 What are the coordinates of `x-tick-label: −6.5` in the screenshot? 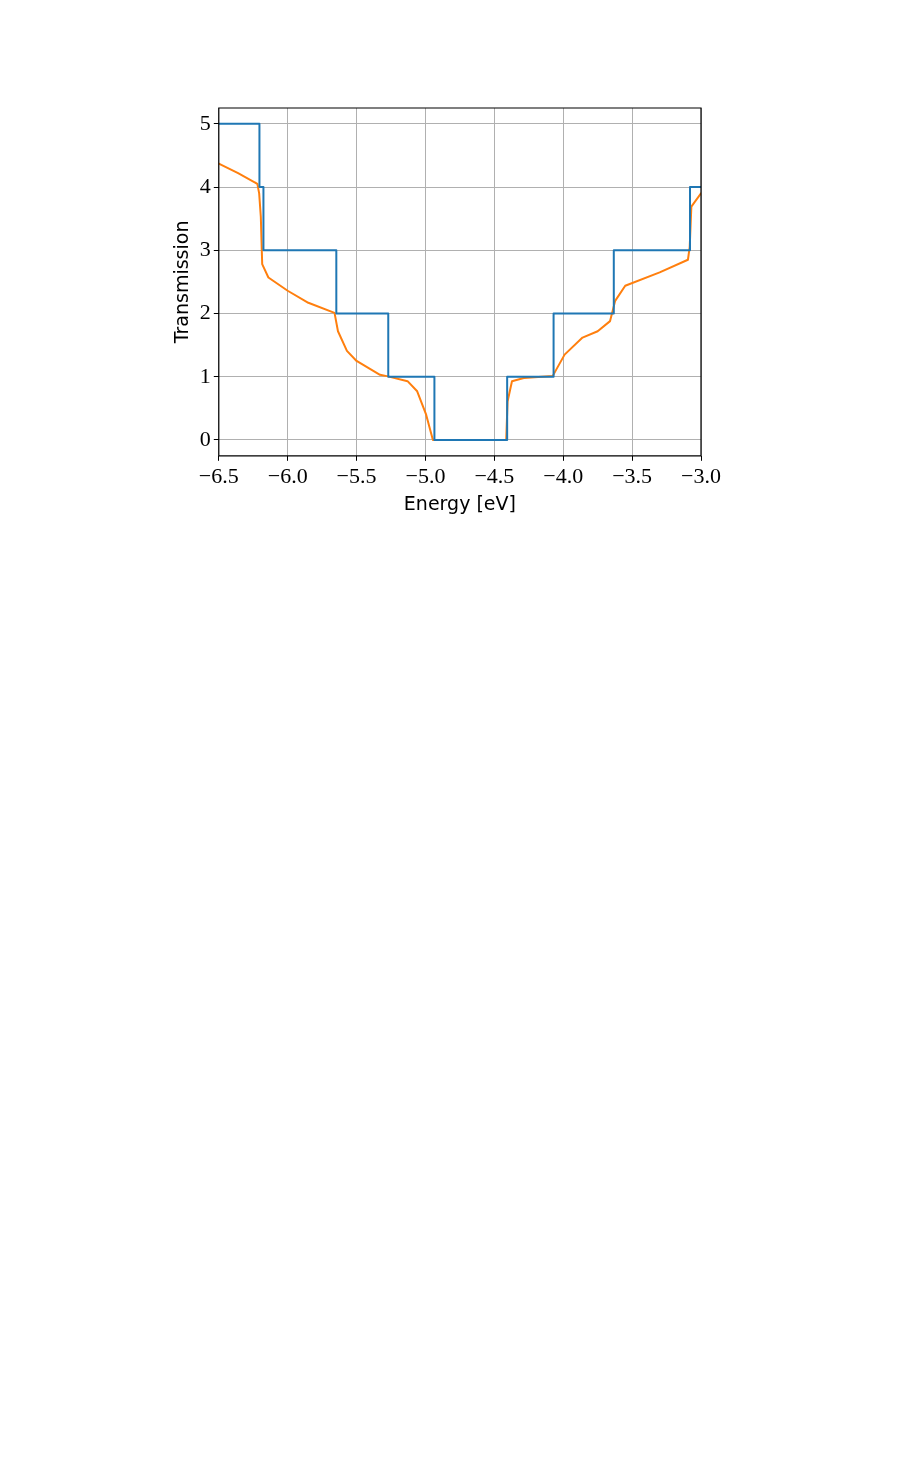 It's located at (218, 475).